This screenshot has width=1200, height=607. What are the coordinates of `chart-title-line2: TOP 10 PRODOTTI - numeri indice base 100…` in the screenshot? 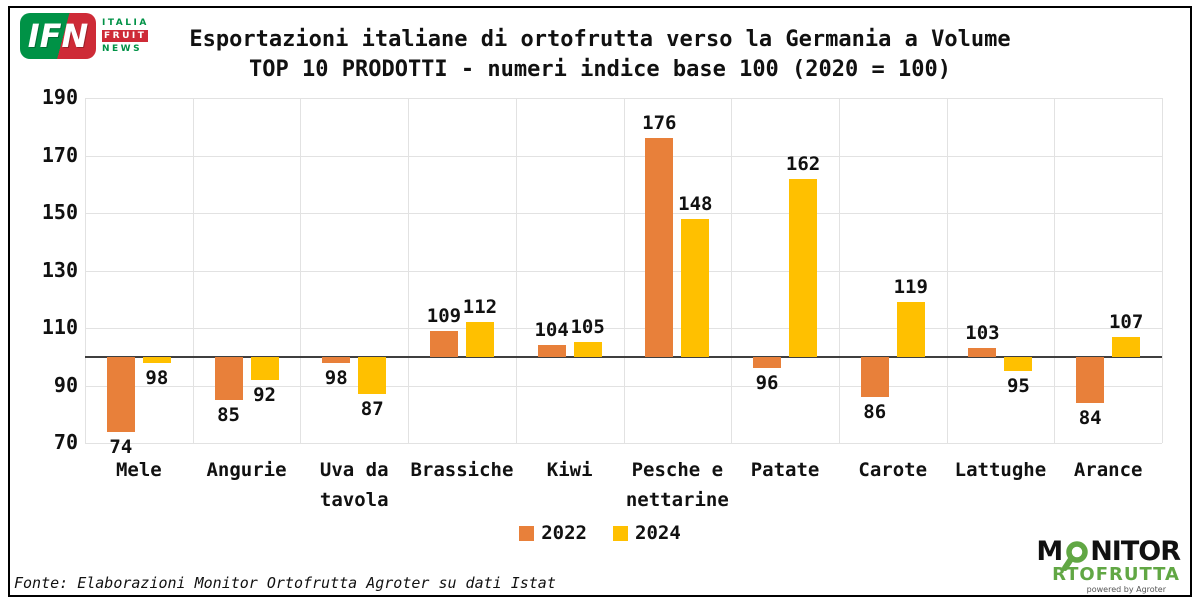 It's located at (600, 69).